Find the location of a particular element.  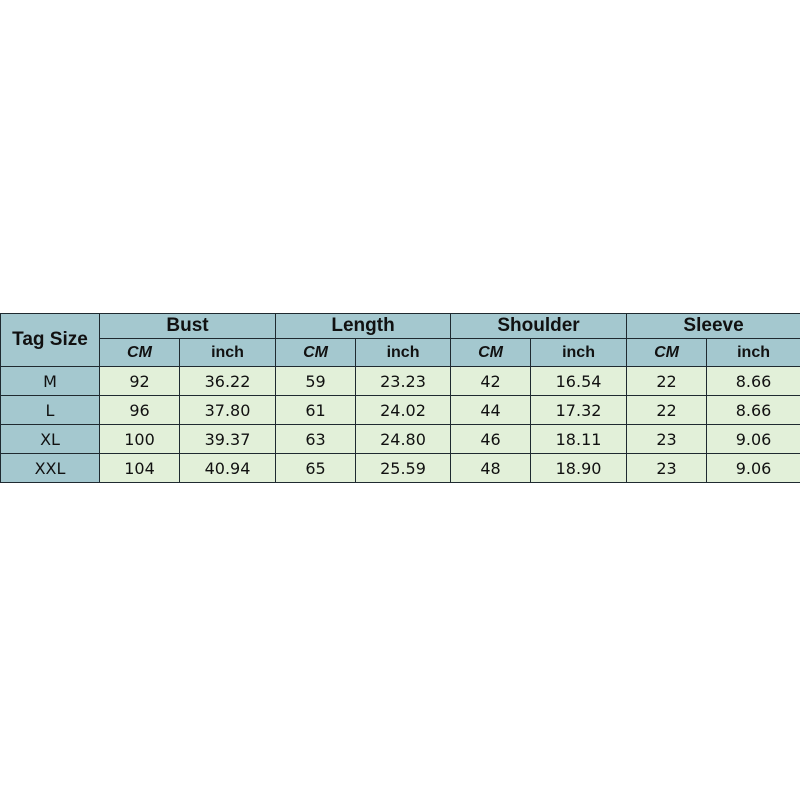

group-header-length: Length is located at coordinates (363, 326).